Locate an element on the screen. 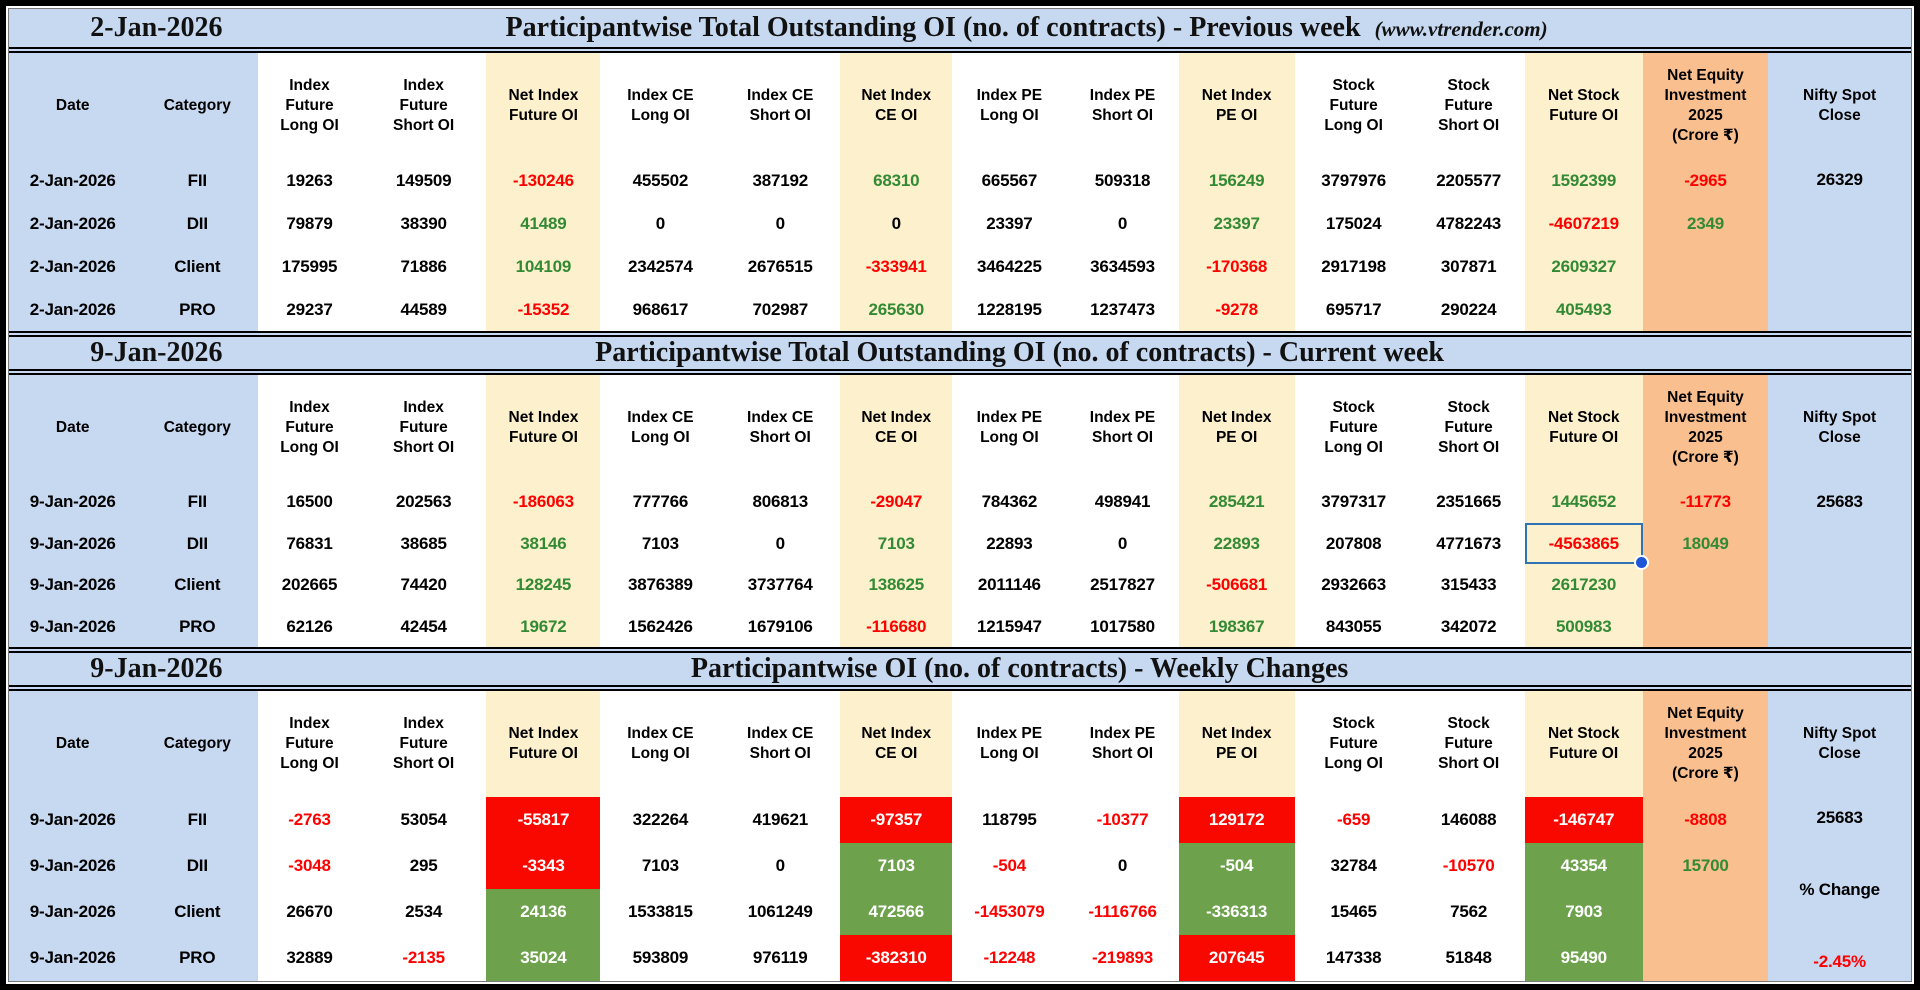 This screenshot has width=1920, height=990. cell-index-ce-long-oi: 1562426 is located at coordinates (660, 626).